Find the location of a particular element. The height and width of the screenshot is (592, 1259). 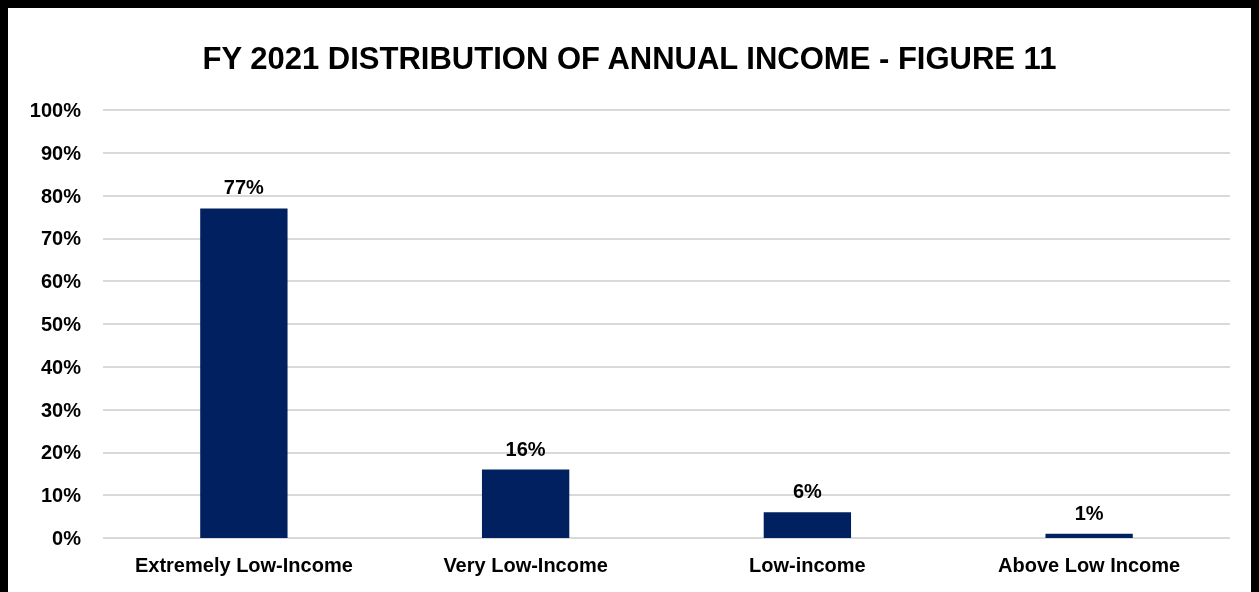

data-label: 16% is located at coordinates (525, 448).